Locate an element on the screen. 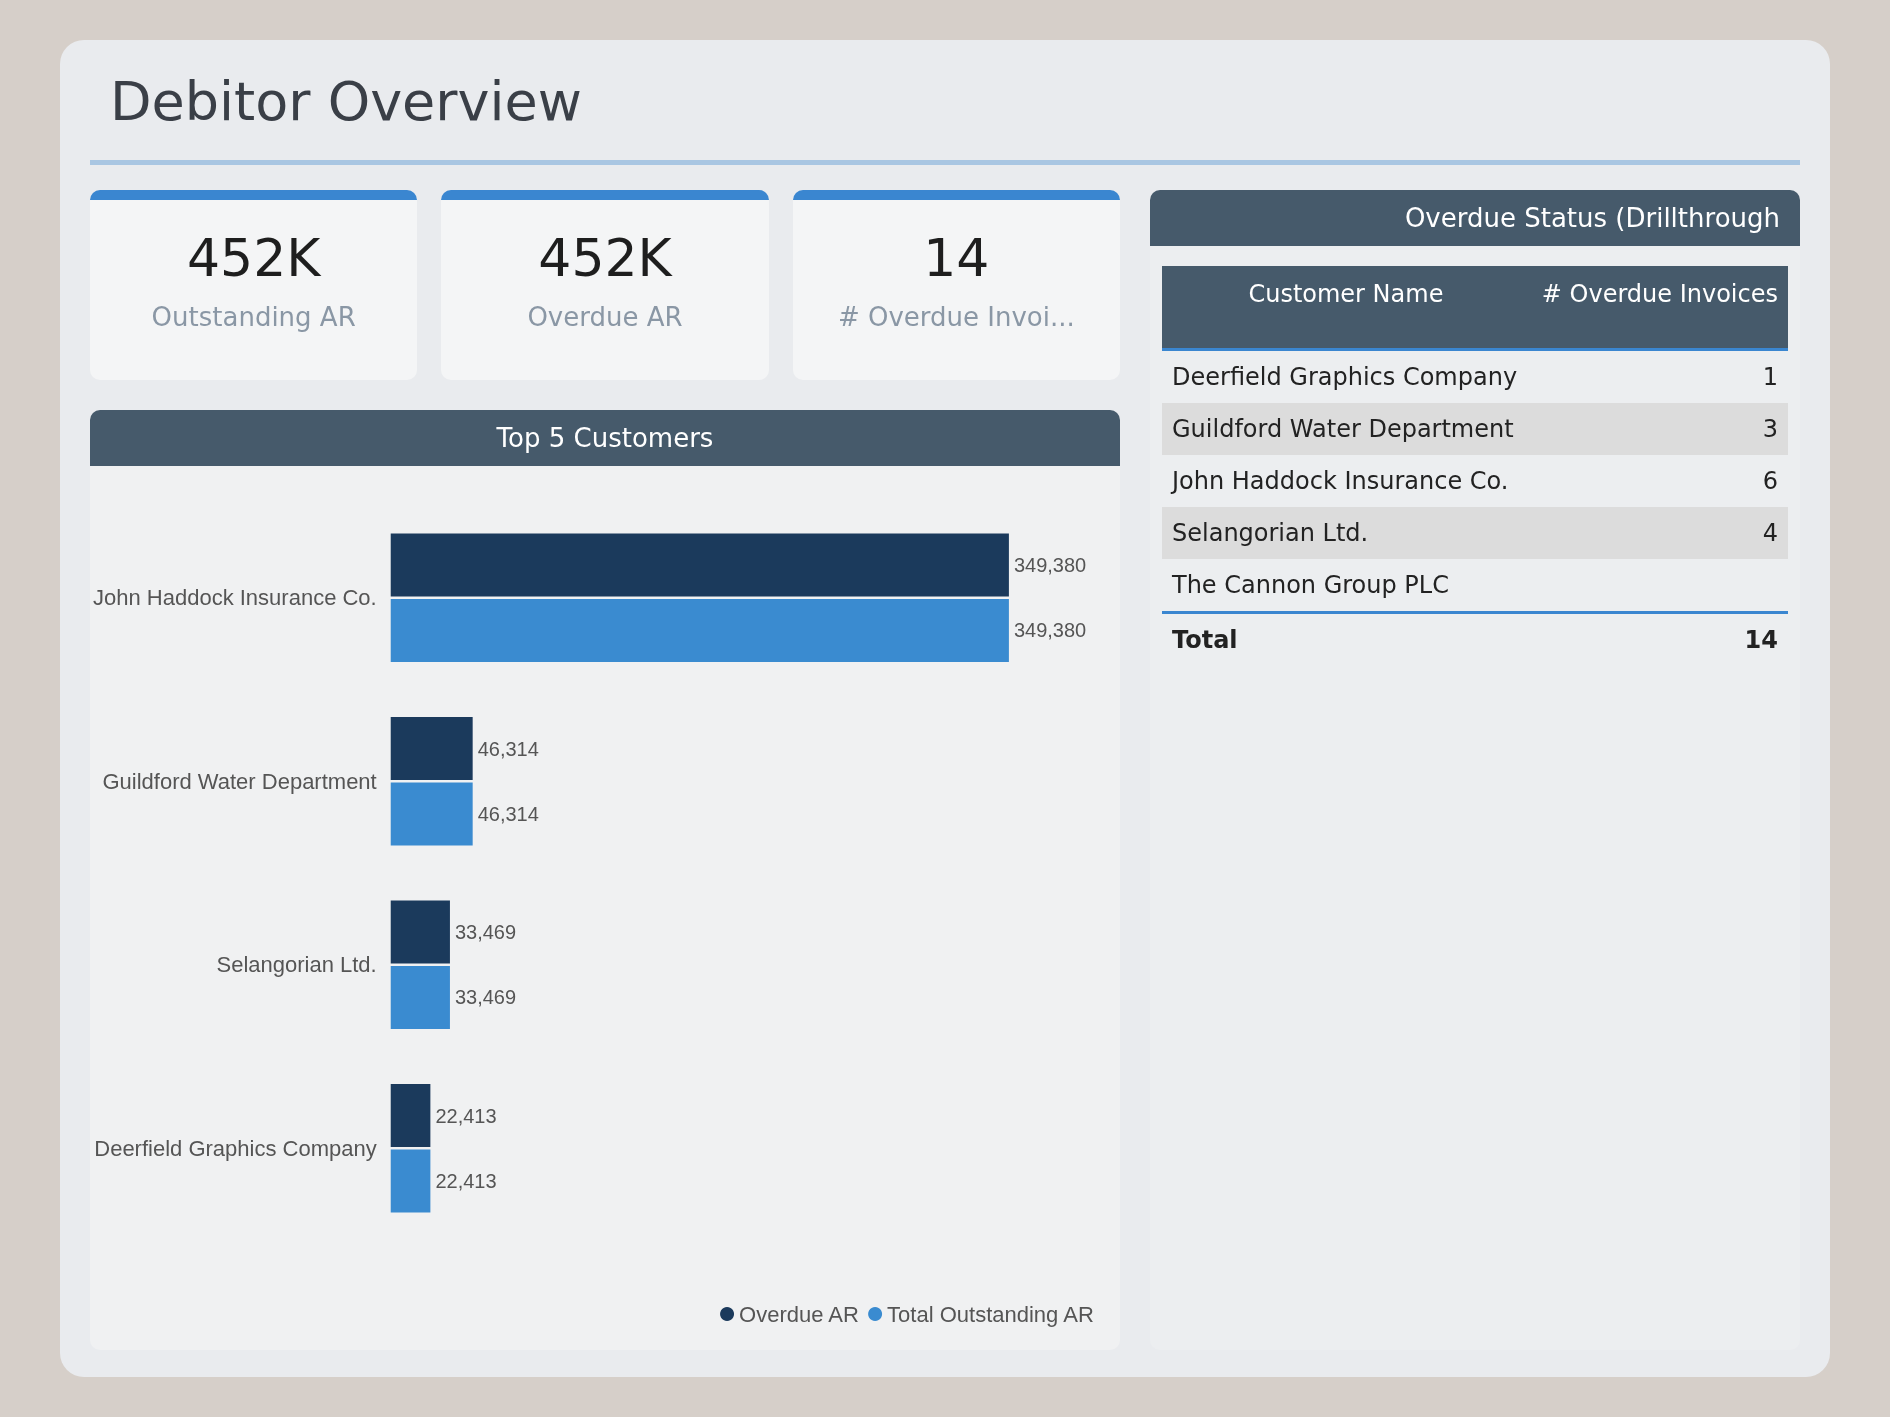  text: Overdue AR is located at coordinates (605, 317).